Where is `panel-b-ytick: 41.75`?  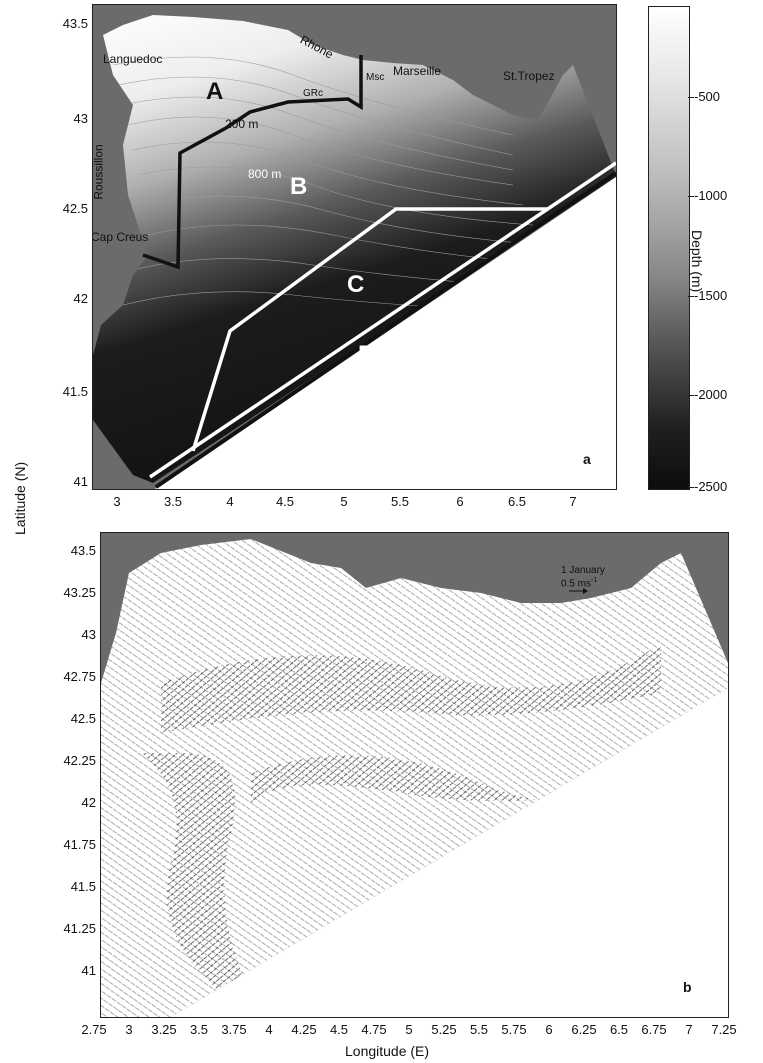 panel-b-ytick: 41.75 is located at coordinates (79, 844).